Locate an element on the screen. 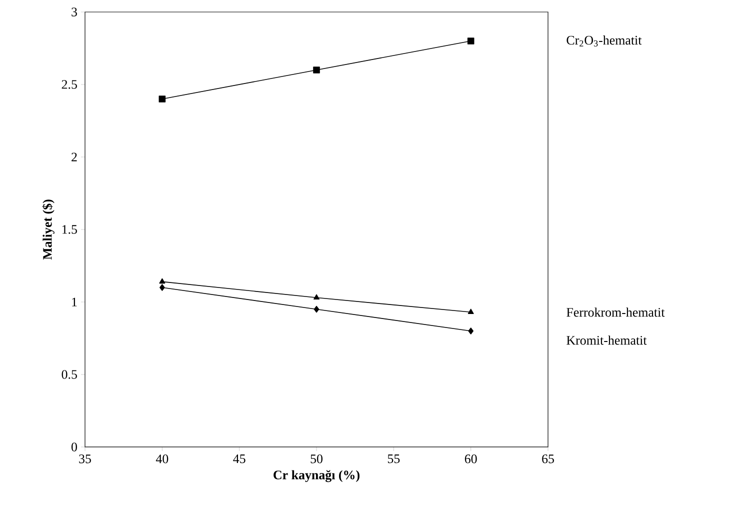  x-tick-label: 40 is located at coordinates (162, 459).